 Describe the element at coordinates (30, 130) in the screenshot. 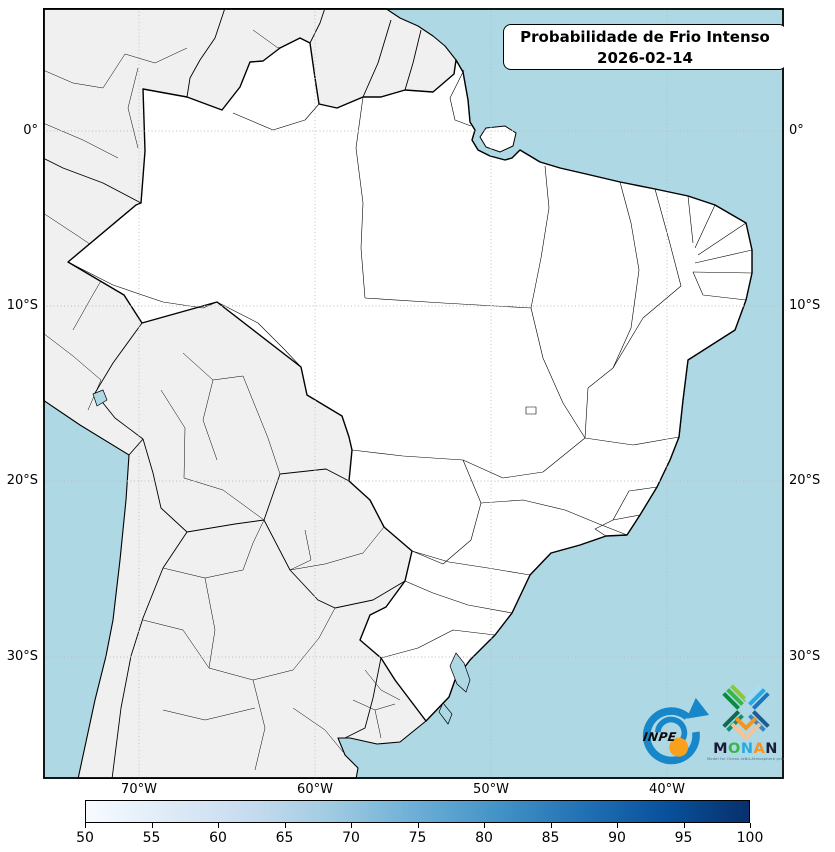

I see `lat-label-left-0: 0°` at that location.